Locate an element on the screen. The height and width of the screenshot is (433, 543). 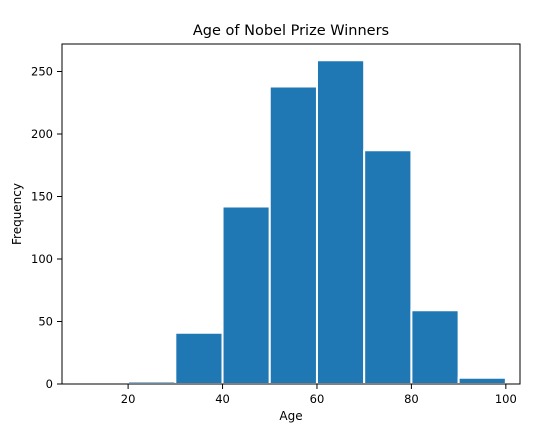
x-tick-label-20: 20 is located at coordinates (128, 399).